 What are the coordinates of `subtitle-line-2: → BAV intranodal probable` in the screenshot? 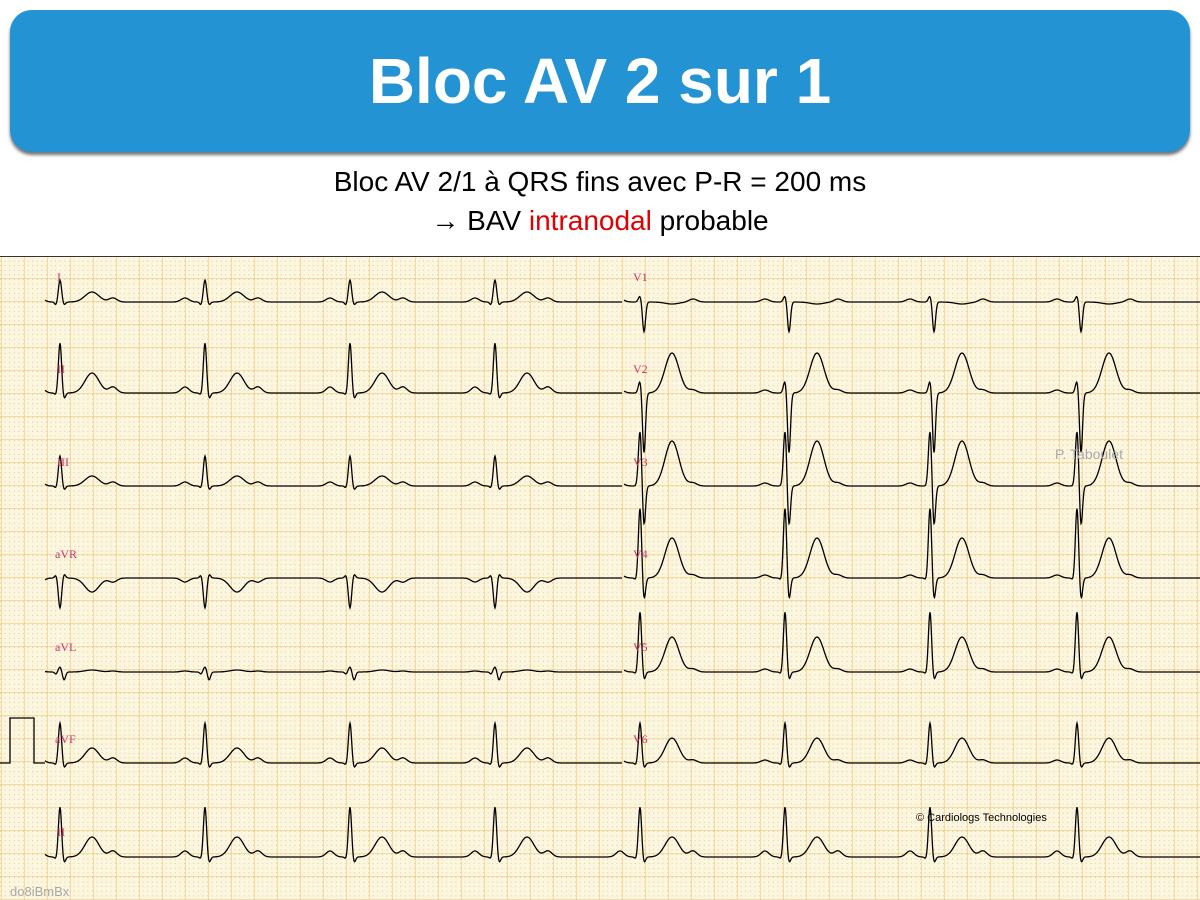 It's located at (600, 221).